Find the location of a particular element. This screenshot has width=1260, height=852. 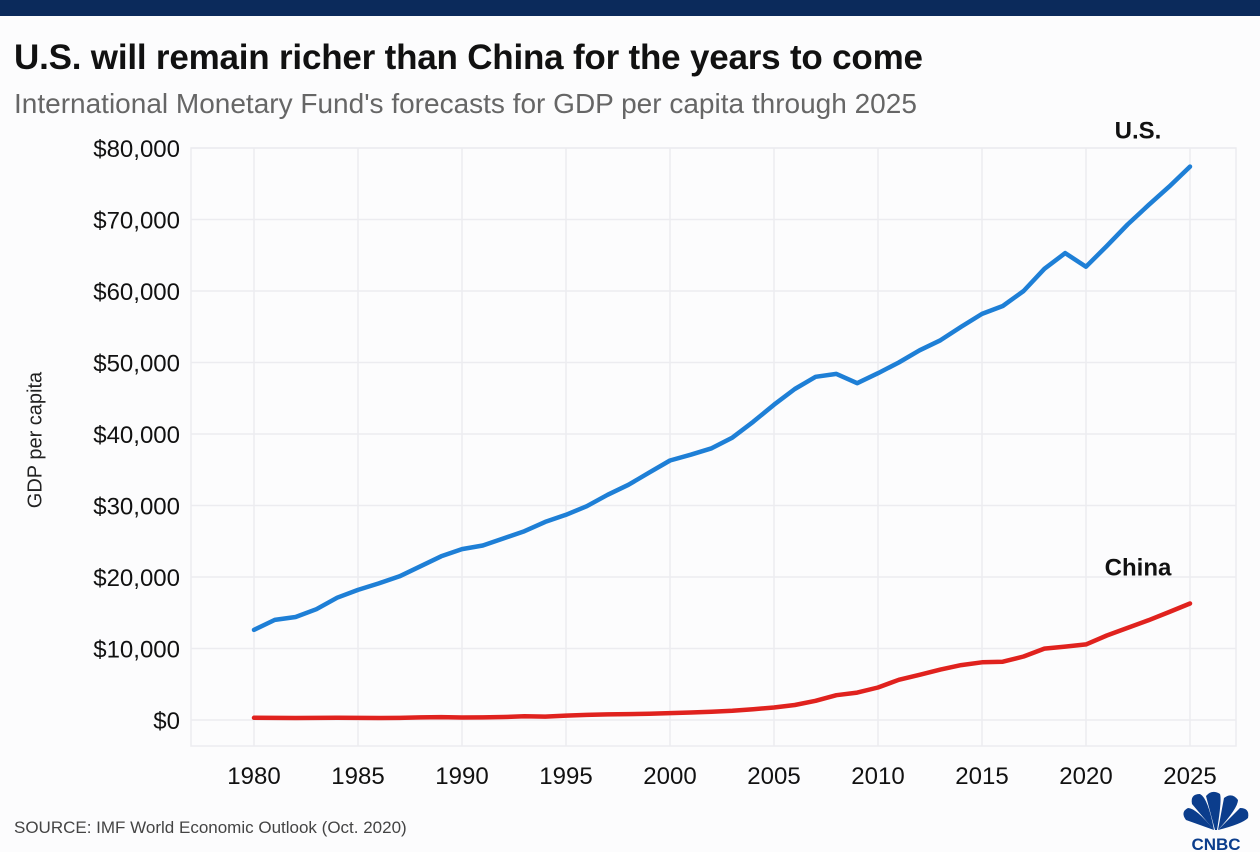

y-tick-label: $50,000 is located at coordinates (136, 364).